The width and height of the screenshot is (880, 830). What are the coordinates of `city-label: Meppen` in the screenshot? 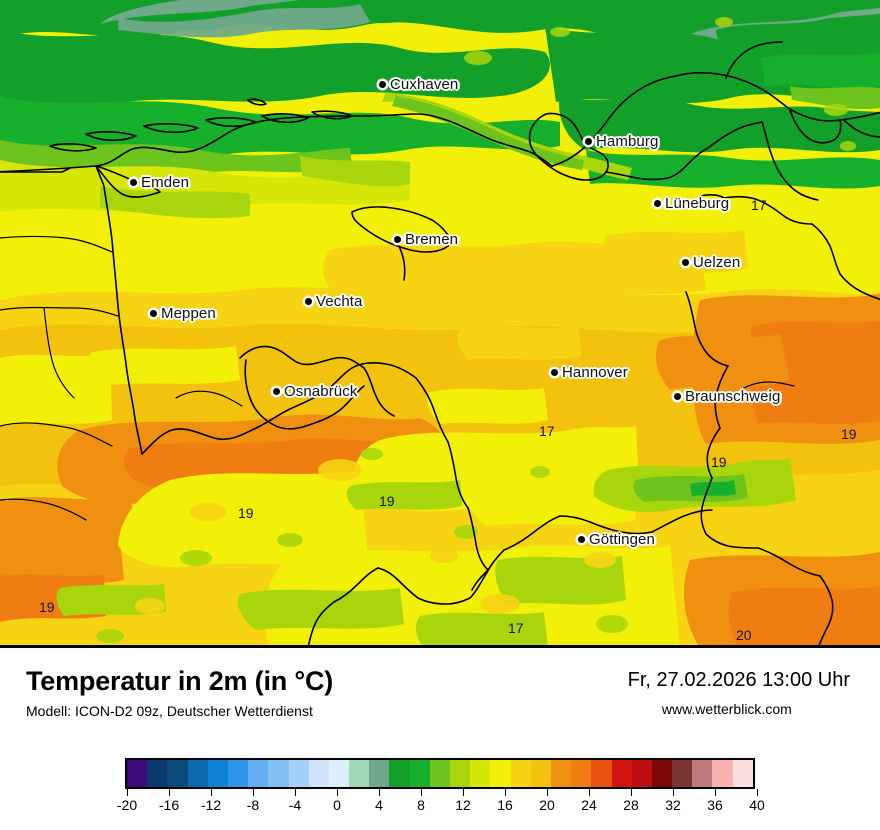 It's located at (188, 313).